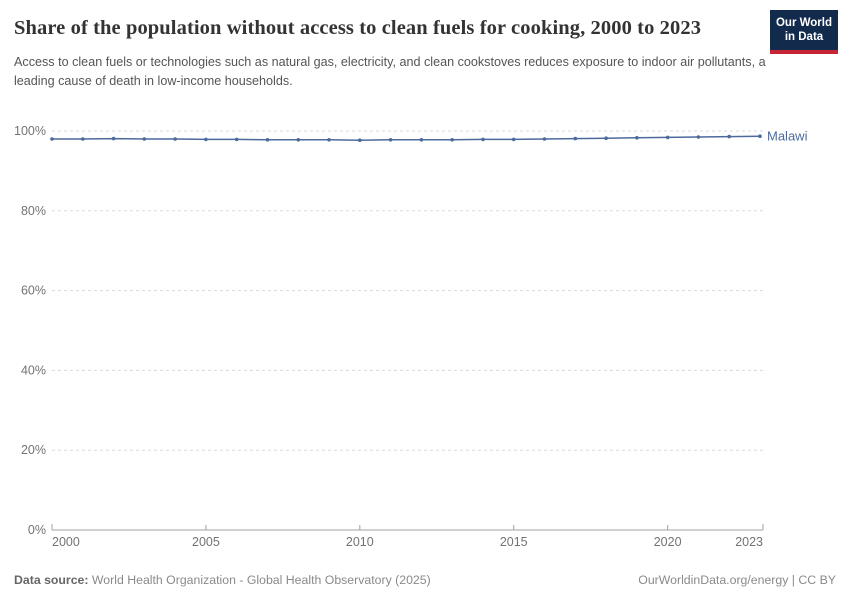  What do you see at coordinates (66, 542) in the screenshot?
I see `x-tick-label: 2000` at bounding box center [66, 542].